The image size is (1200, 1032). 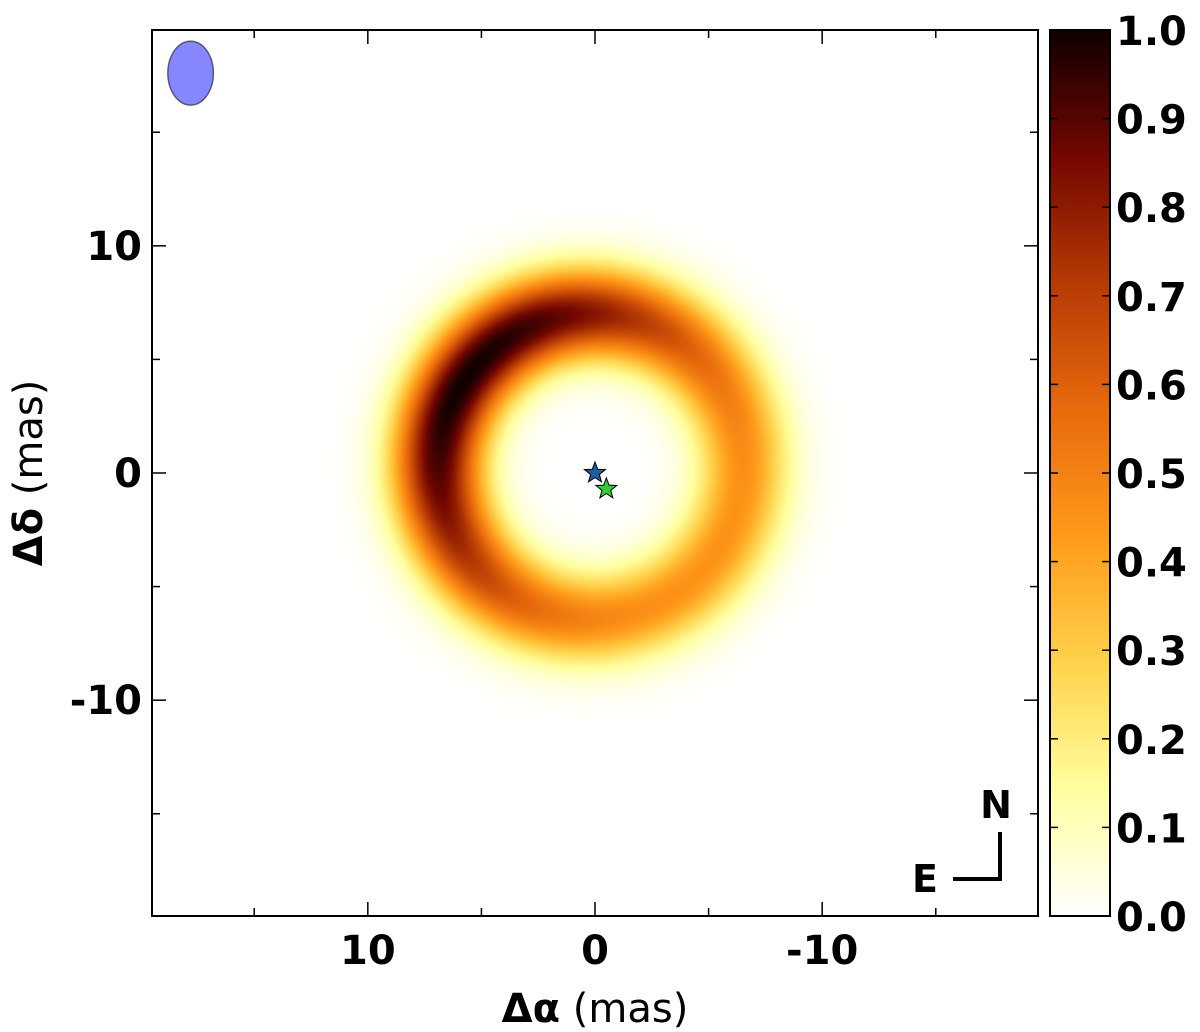 What do you see at coordinates (191, 73) in the screenshot?
I see `beam-ellipse` at bounding box center [191, 73].